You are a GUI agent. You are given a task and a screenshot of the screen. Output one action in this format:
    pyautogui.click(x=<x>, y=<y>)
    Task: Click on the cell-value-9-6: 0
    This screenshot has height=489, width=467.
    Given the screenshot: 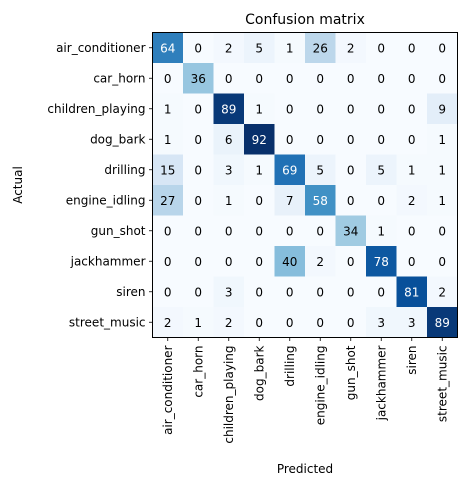 What is the action you would take?
    pyautogui.click(x=351, y=323)
    